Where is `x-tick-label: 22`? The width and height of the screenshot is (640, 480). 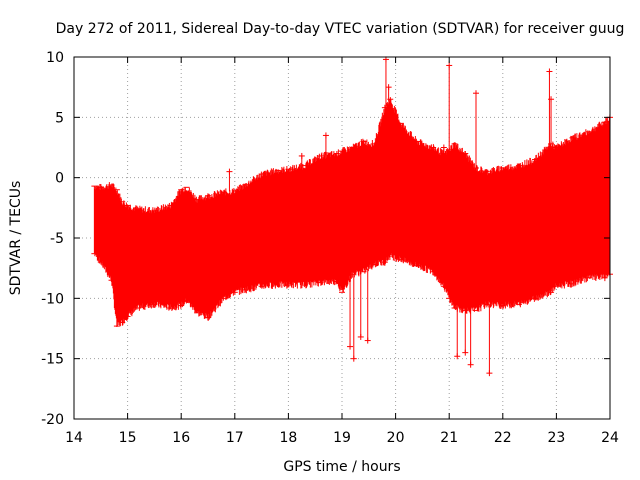
x-tick-label: 22 is located at coordinates (503, 438).